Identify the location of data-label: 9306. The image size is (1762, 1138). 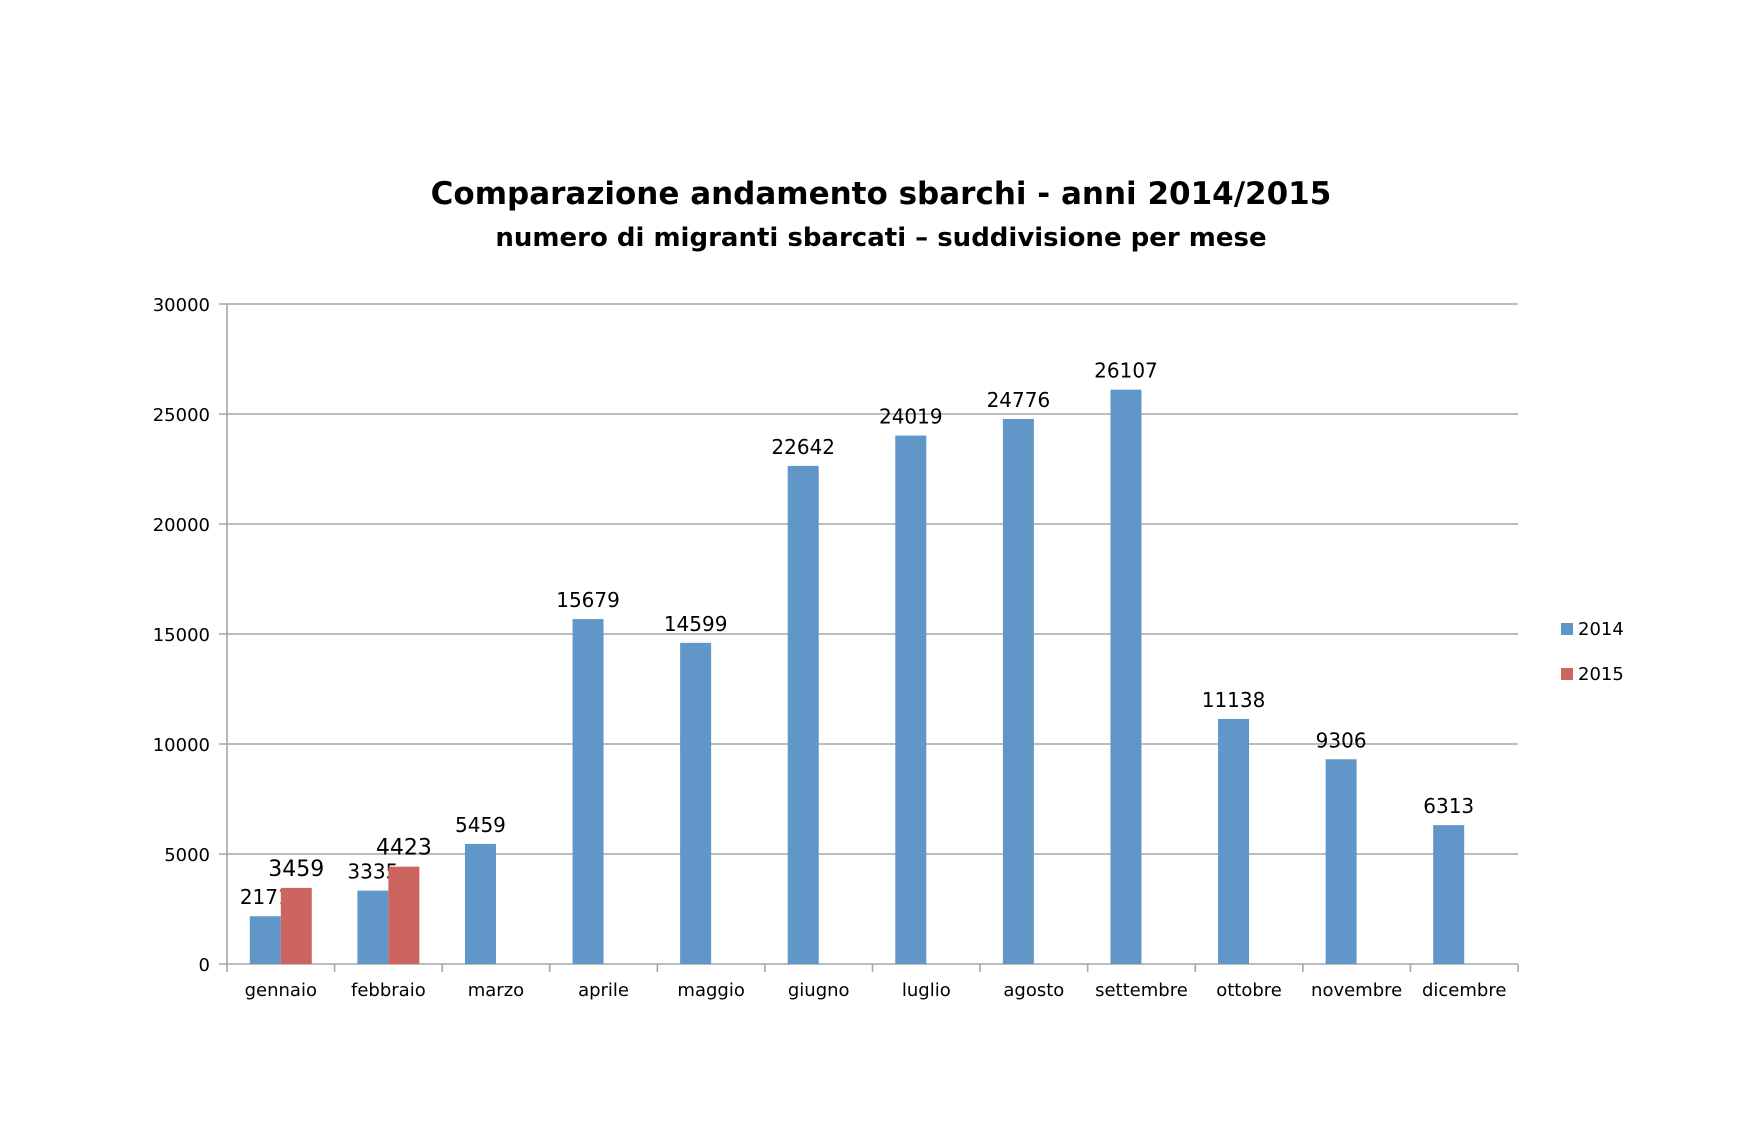
(1341, 740).